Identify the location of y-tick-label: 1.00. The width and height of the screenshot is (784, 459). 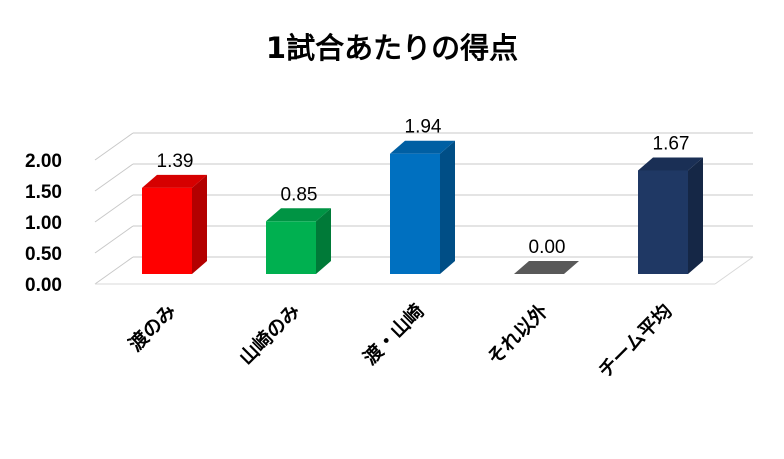
(43, 223).